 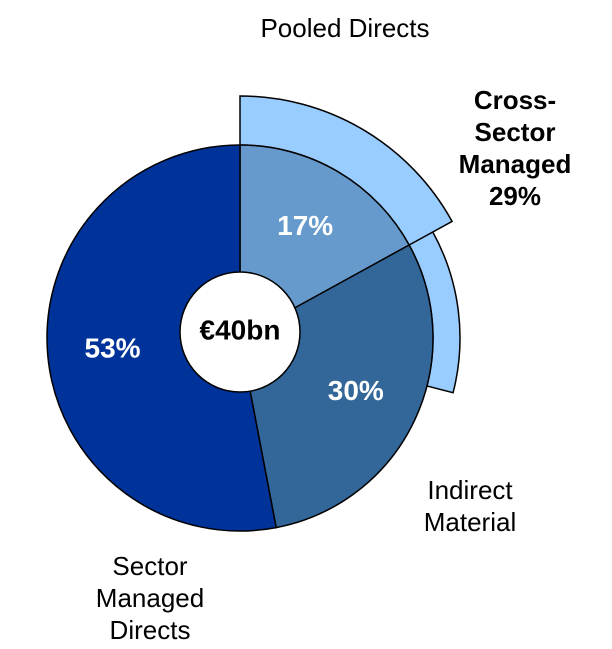 I want to click on overlay-value-label: 29%, so click(x=515, y=196).